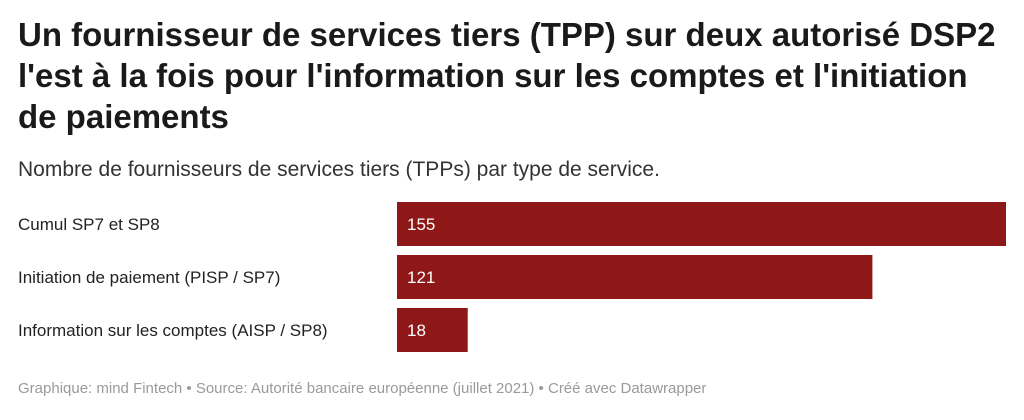 The image size is (1024, 420). What do you see at coordinates (173, 330) in the screenshot?
I see `category-label: Information sur les comptes (AISP / SP8)` at bounding box center [173, 330].